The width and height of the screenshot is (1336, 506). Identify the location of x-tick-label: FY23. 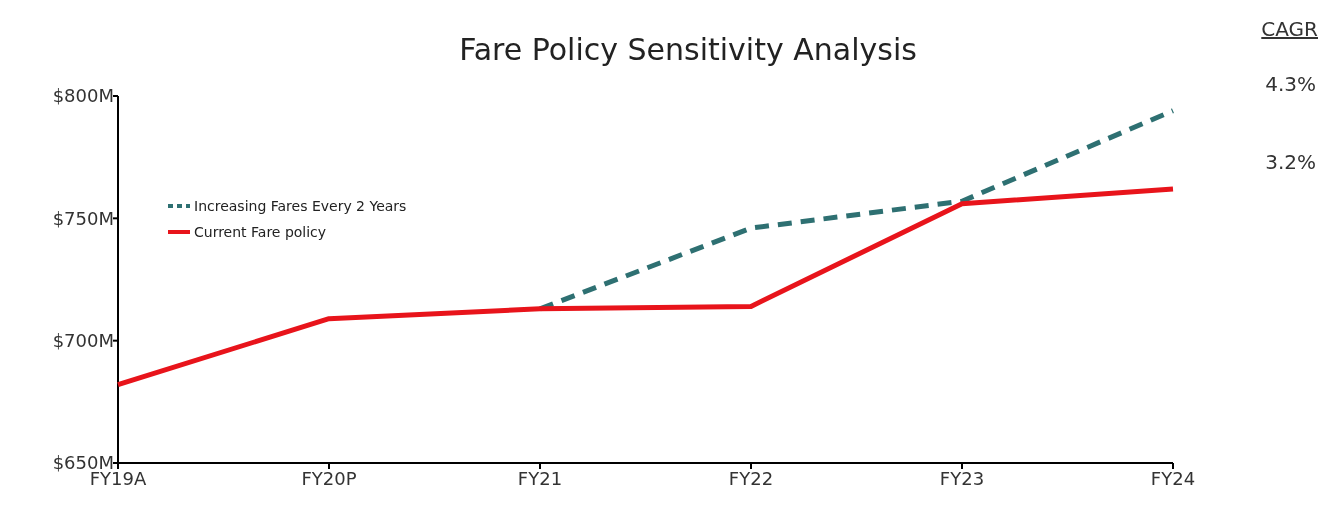
(962, 478).